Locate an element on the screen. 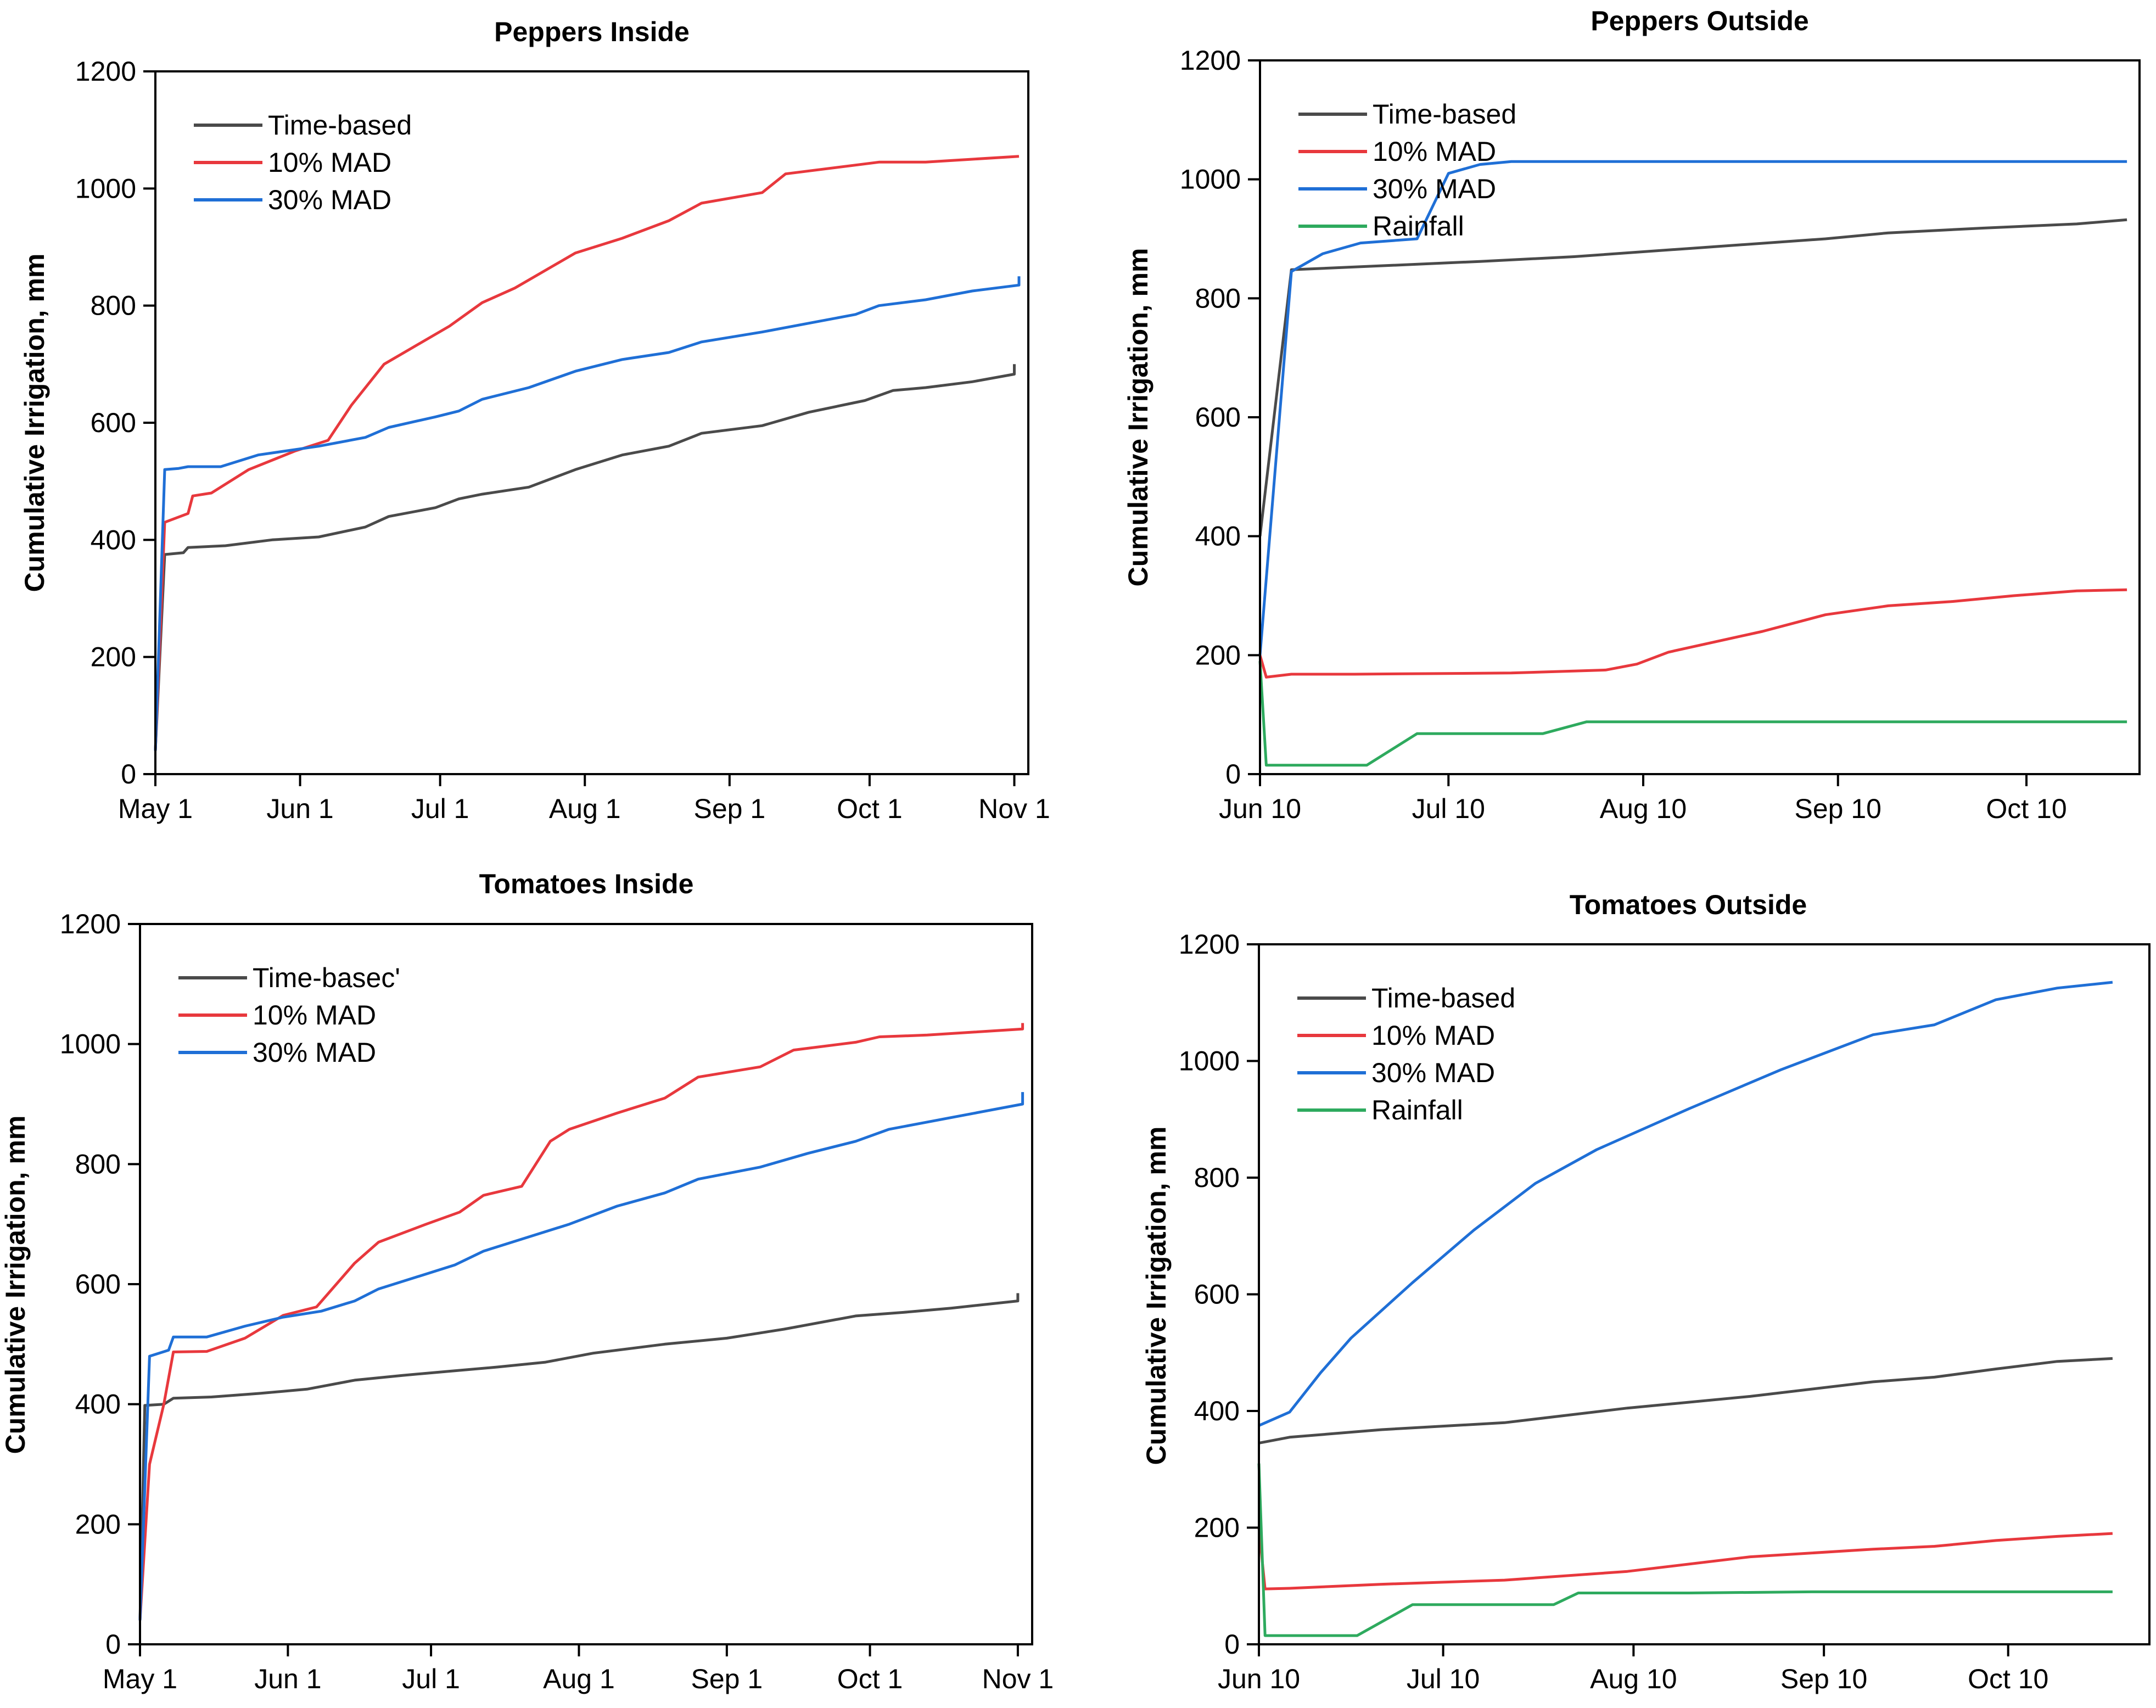 The image size is (2156, 1708). legend: Time-based 10% MAD 30% MAD is located at coordinates (303, 162).